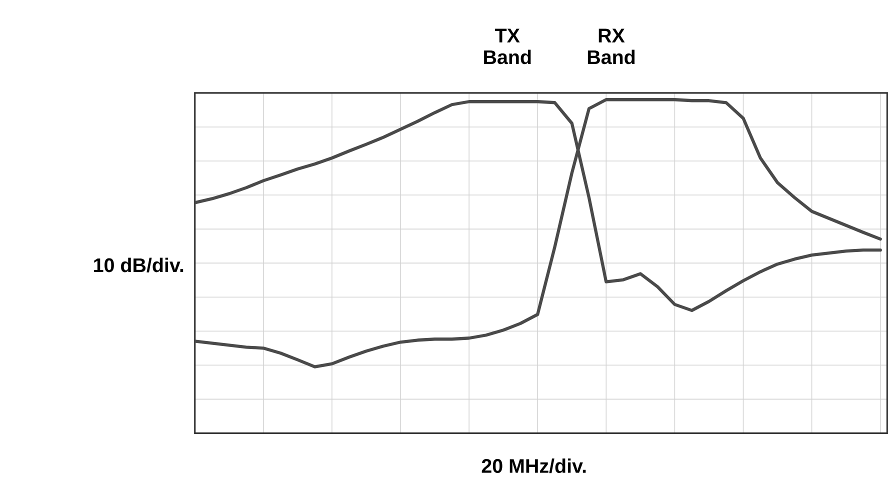 The height and width of the screenshot is (490, 888). What do you see at coordinates (534, 466) in the screenshot?
I see `x-axis-title: 20 MHz/div.` at bounding box center [534, 466].